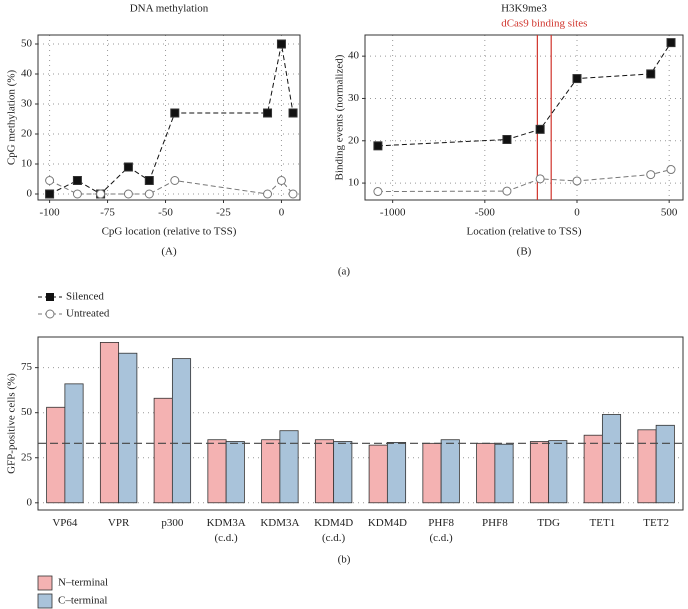  What do you see at coordinates (169, 252) in the screenshot?
I see `panel-caption: (A)` at bounding box center [169, 252].